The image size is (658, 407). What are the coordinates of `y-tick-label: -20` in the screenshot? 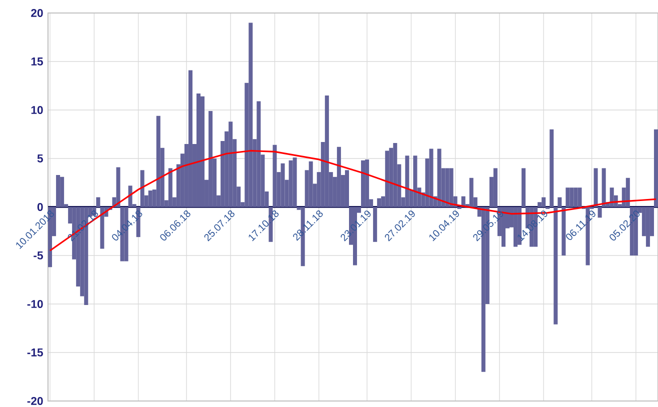 It's located at (35, 400).